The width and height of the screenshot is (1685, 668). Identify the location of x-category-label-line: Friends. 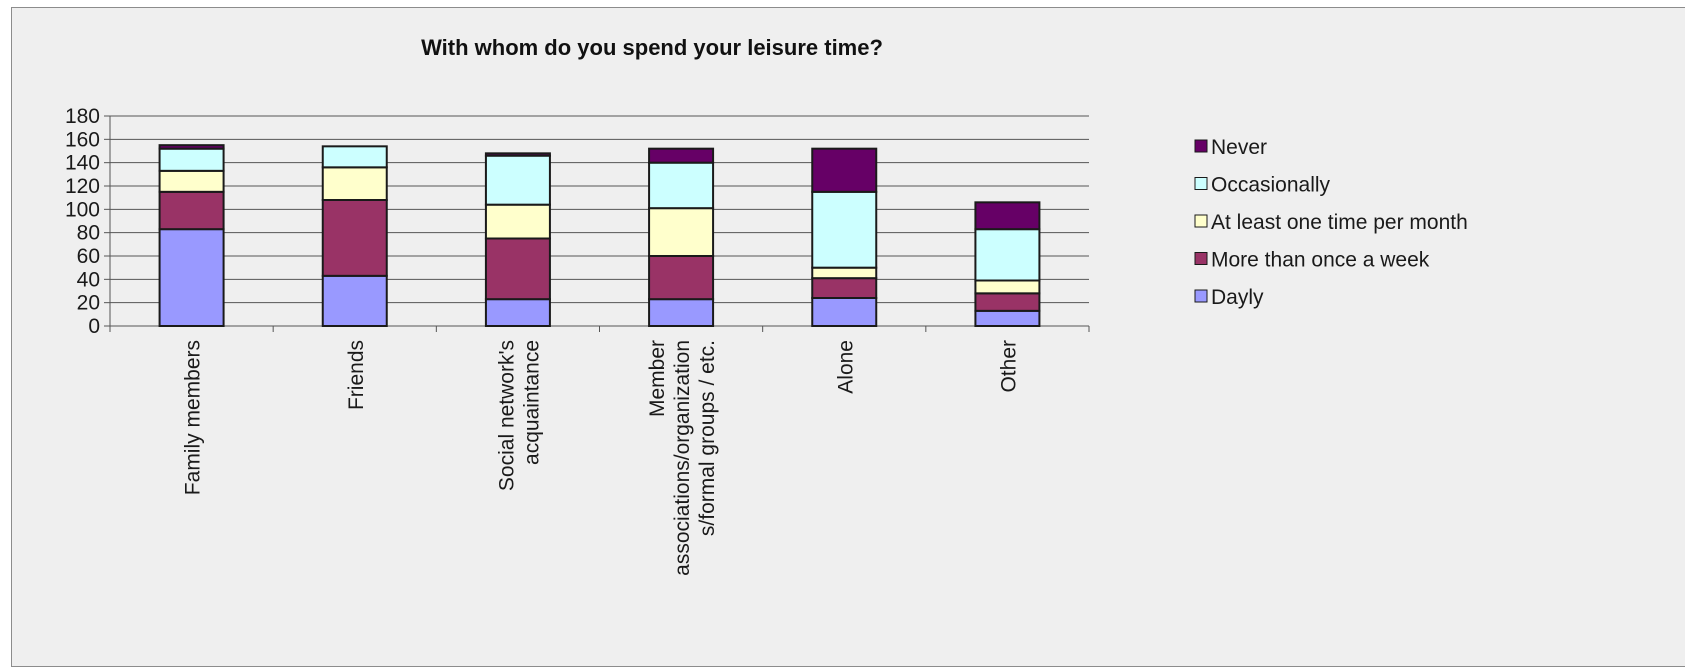
(356, 375).